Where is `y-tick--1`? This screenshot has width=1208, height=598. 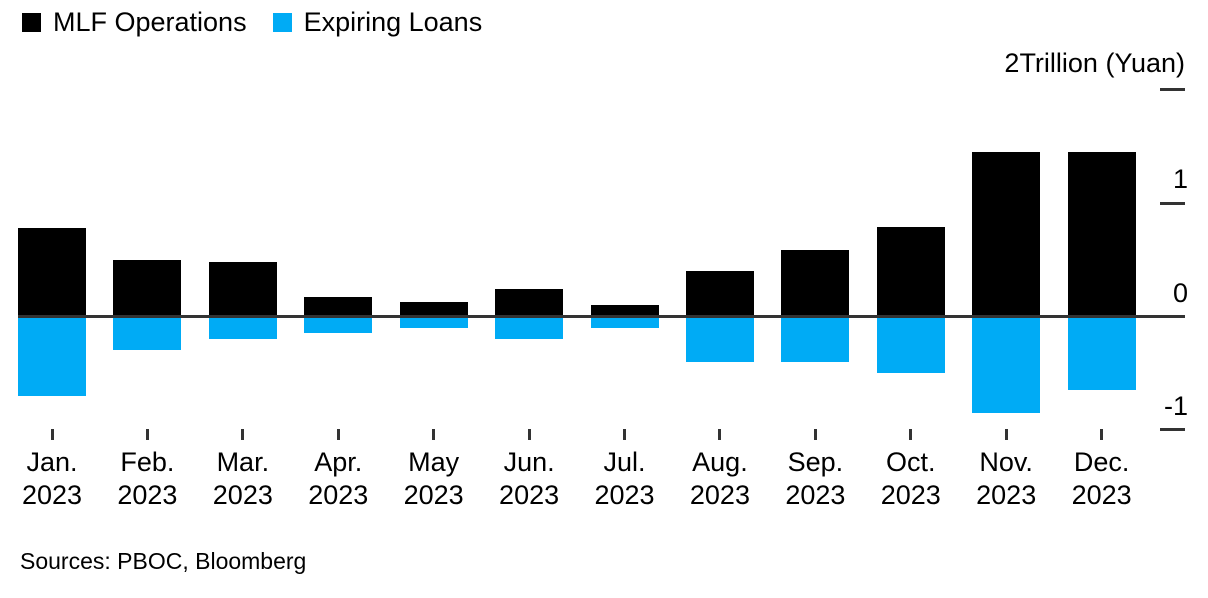
y-tick--1 is located at coordinates (1172, 430).